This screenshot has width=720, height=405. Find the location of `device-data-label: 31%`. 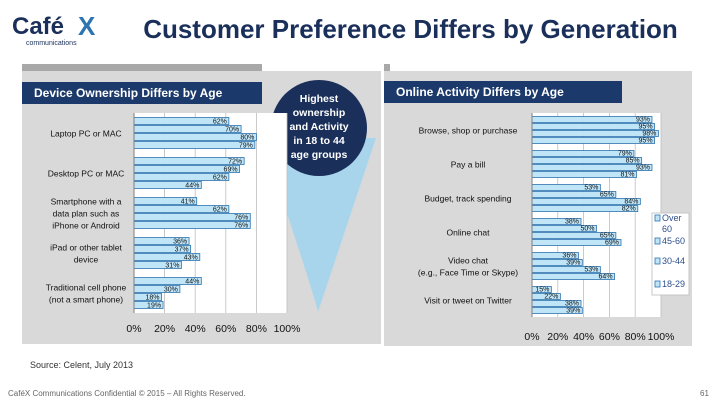

device-data-label: 31% is located at coordinates (172, 266).